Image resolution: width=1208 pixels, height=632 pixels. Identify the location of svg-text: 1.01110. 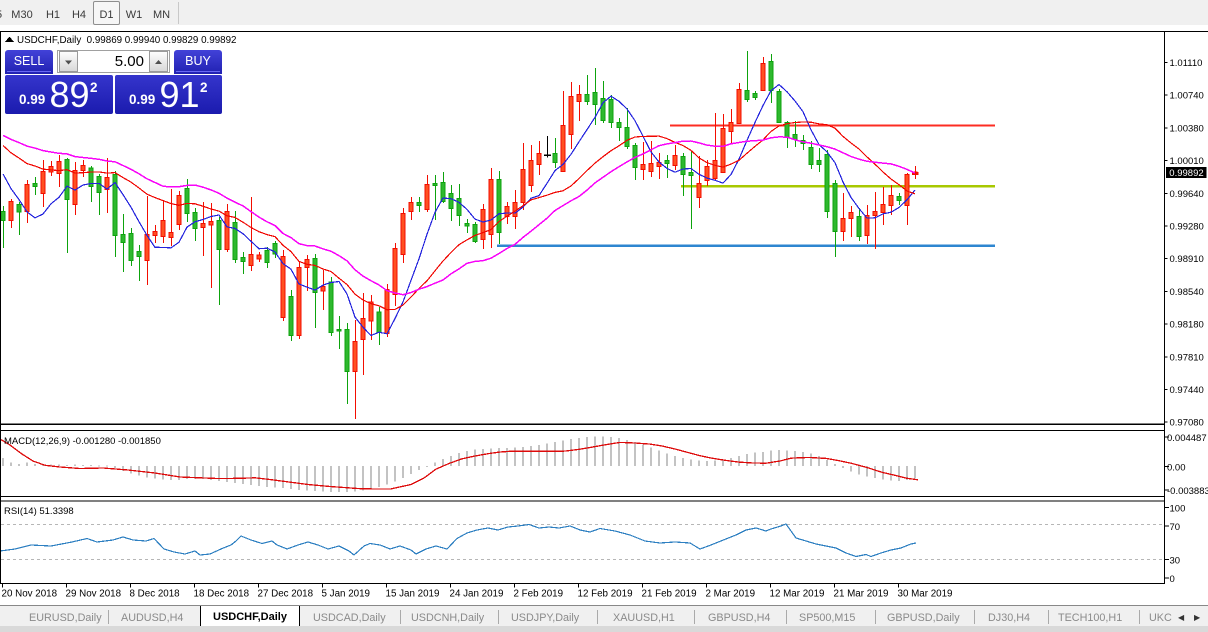
(1186, 63).